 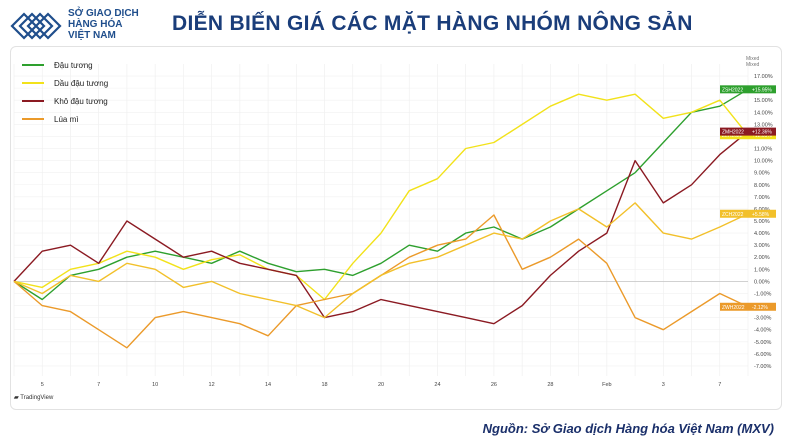 I want to click on legend-item-lua-mi: Lúa mì, so click(x=65, y=119).